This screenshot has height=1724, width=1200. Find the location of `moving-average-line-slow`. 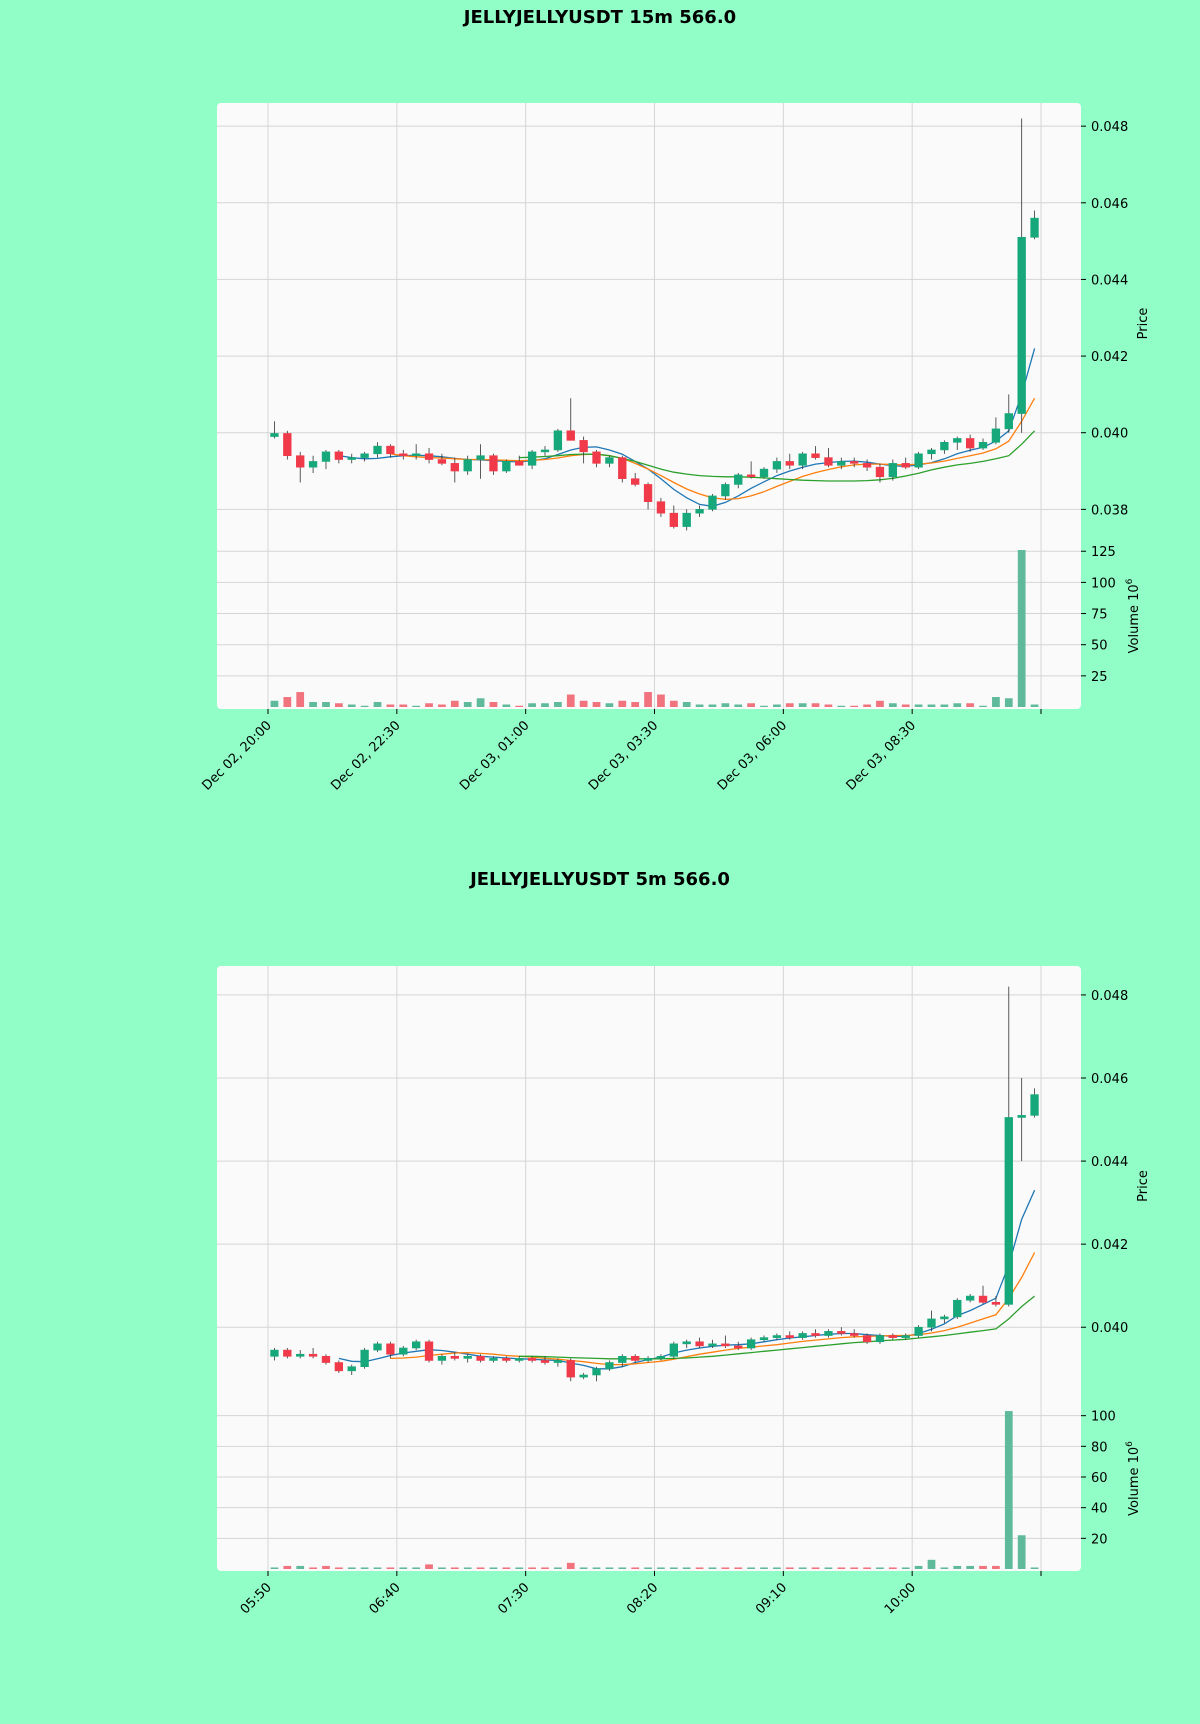

moving-average-line-slow is located at coordinates (777, 456).